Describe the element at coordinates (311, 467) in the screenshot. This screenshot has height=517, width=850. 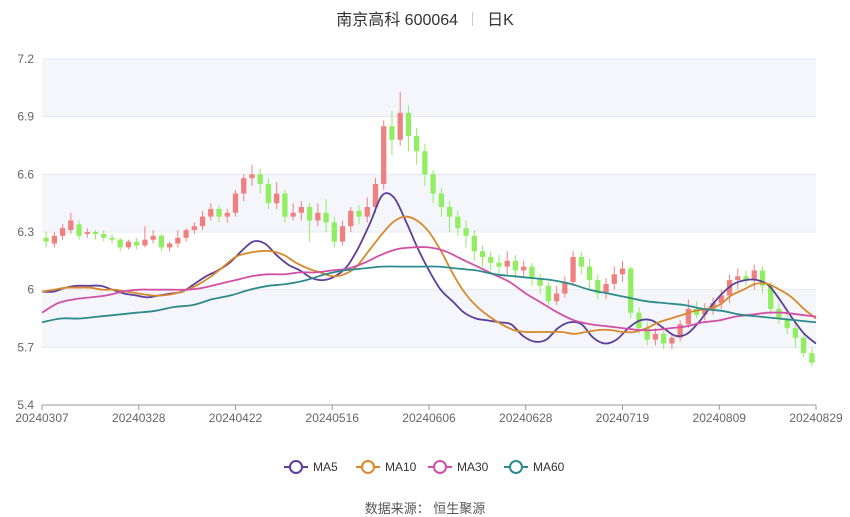
I see `legend-item-ma5: MA5` at that location.